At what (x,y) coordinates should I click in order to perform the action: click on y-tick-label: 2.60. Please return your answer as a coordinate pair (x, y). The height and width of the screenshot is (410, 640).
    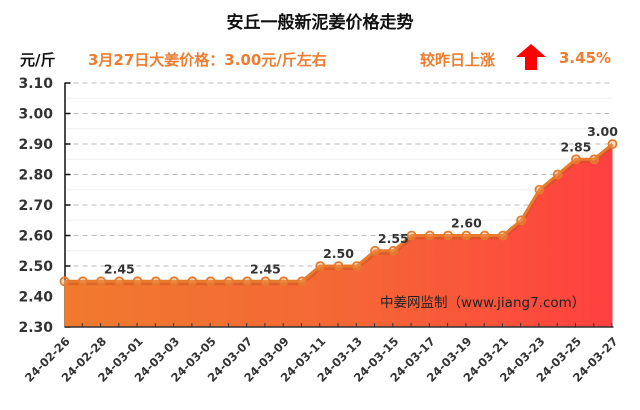
    Looking at the image, I should click on (35, 237).